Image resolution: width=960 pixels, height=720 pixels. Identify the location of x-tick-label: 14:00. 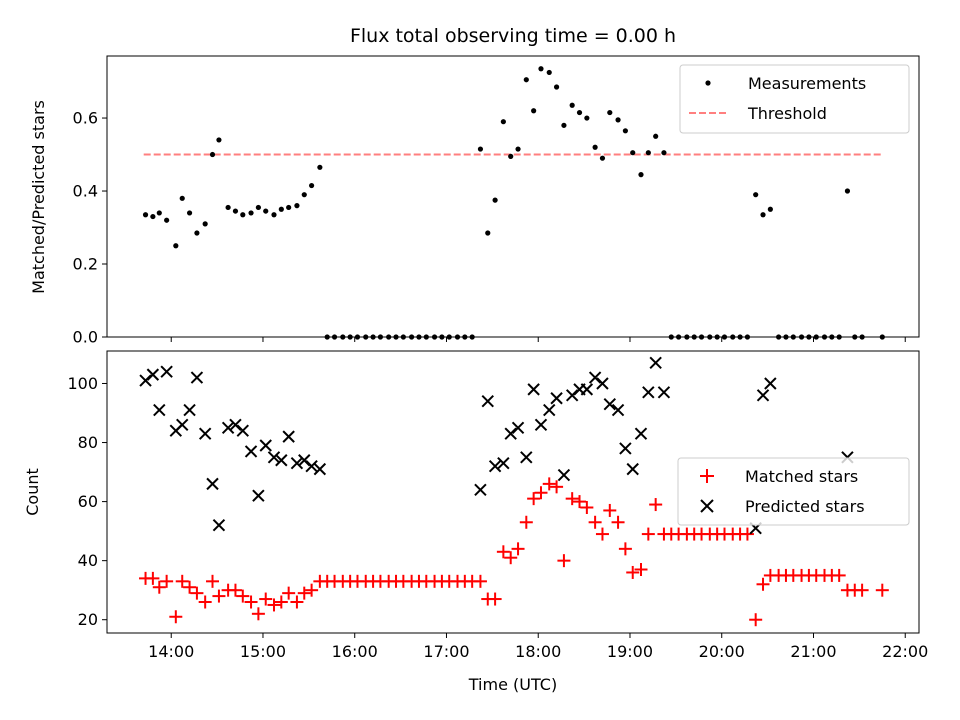
(171, 651).